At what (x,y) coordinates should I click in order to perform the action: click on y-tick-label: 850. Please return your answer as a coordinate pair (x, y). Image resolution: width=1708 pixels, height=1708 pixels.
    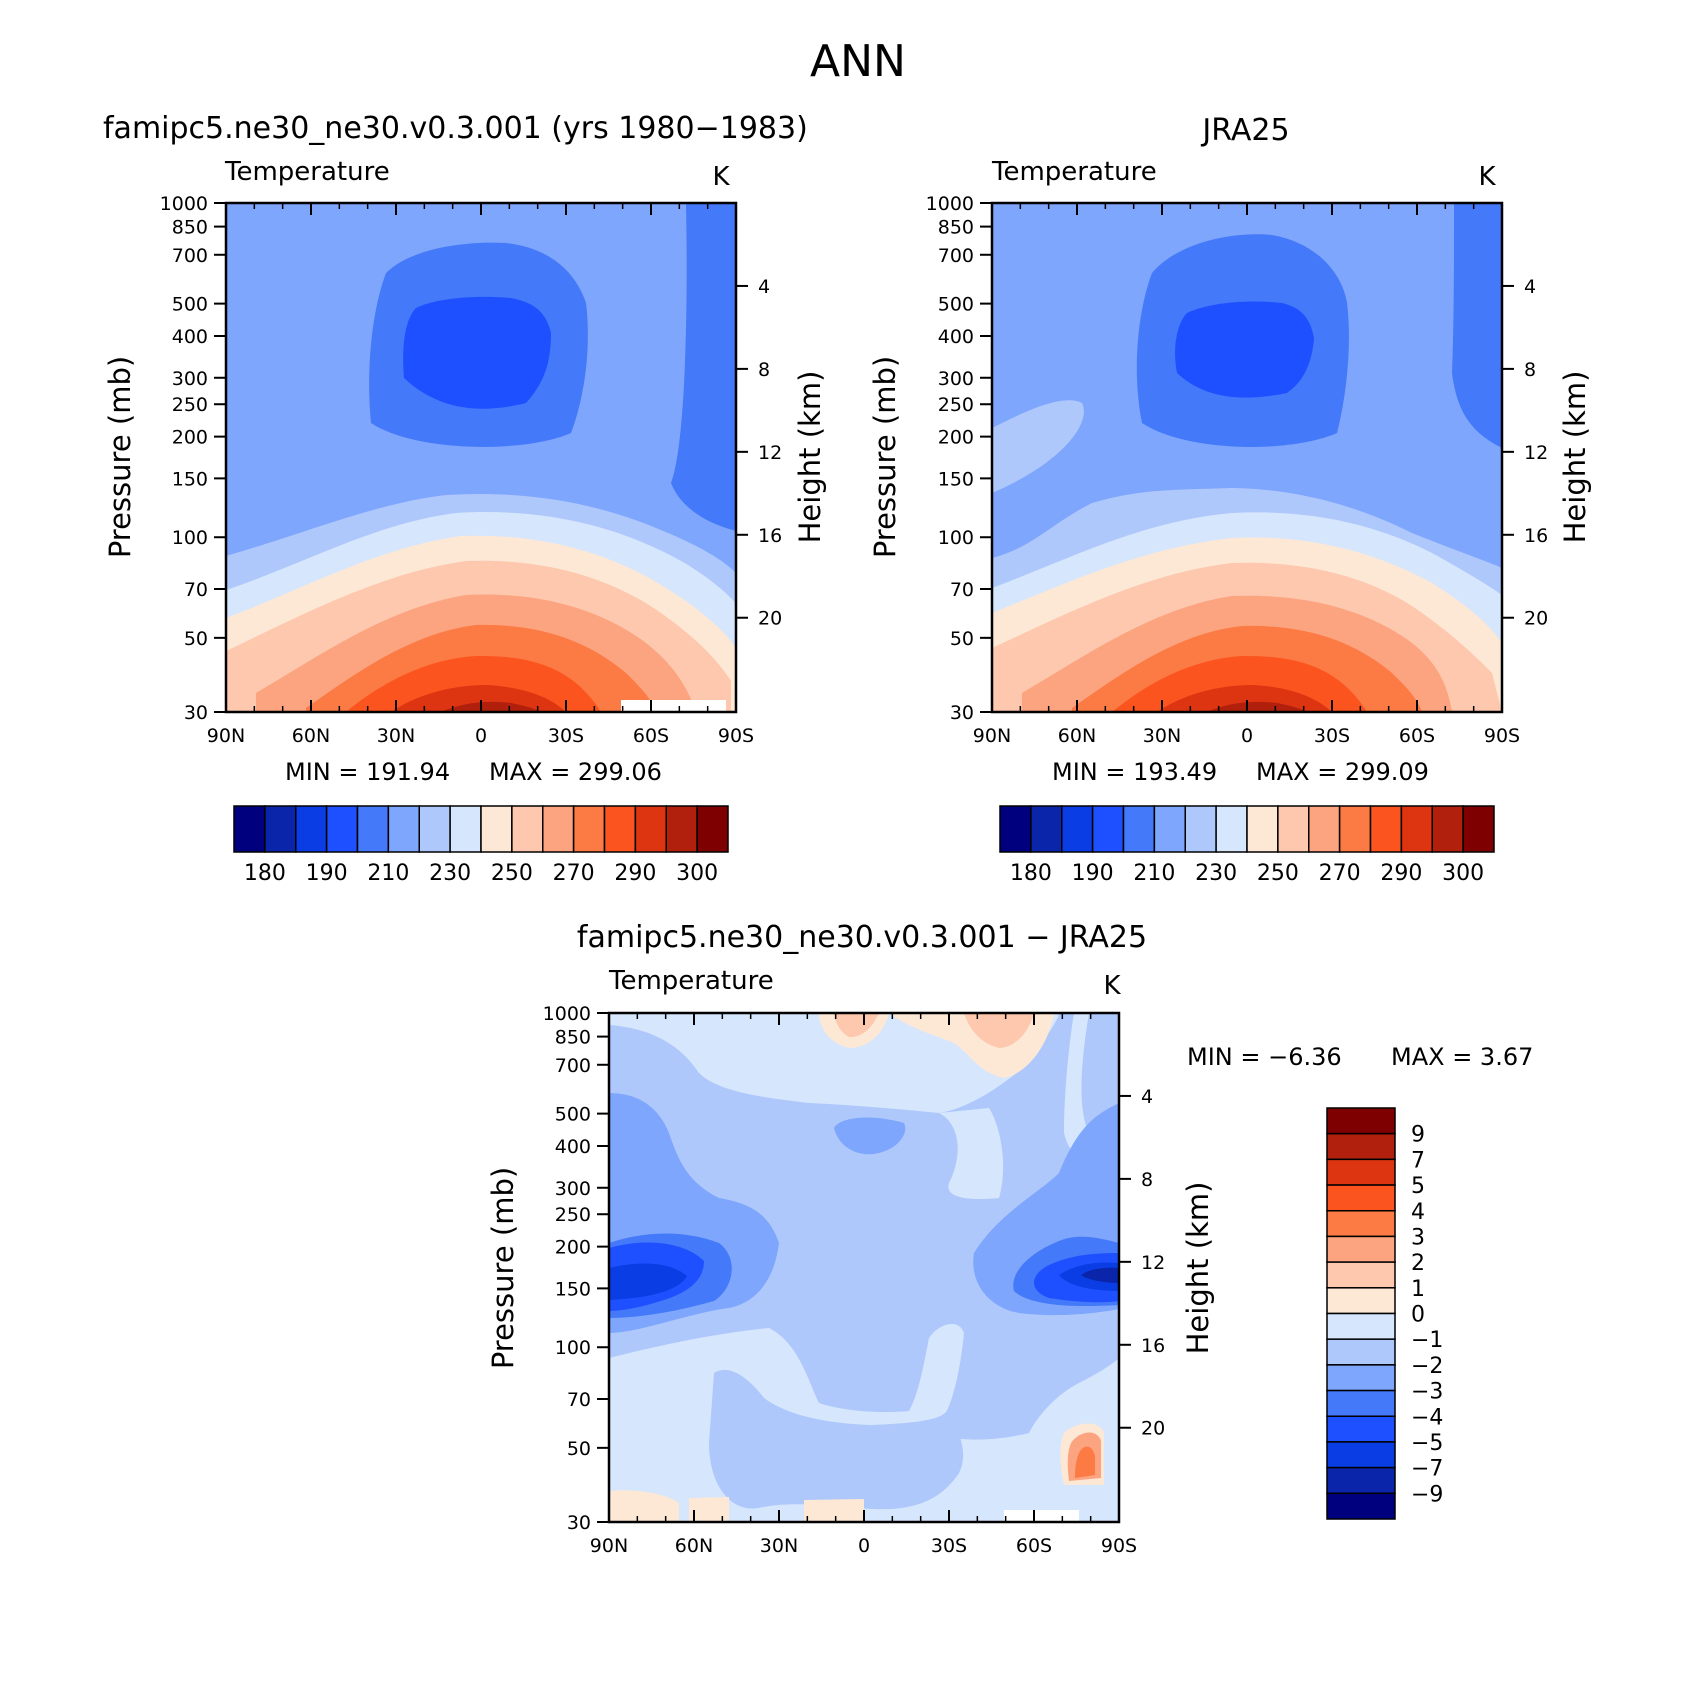
    Looking at the image, I should click on (573, 1038).